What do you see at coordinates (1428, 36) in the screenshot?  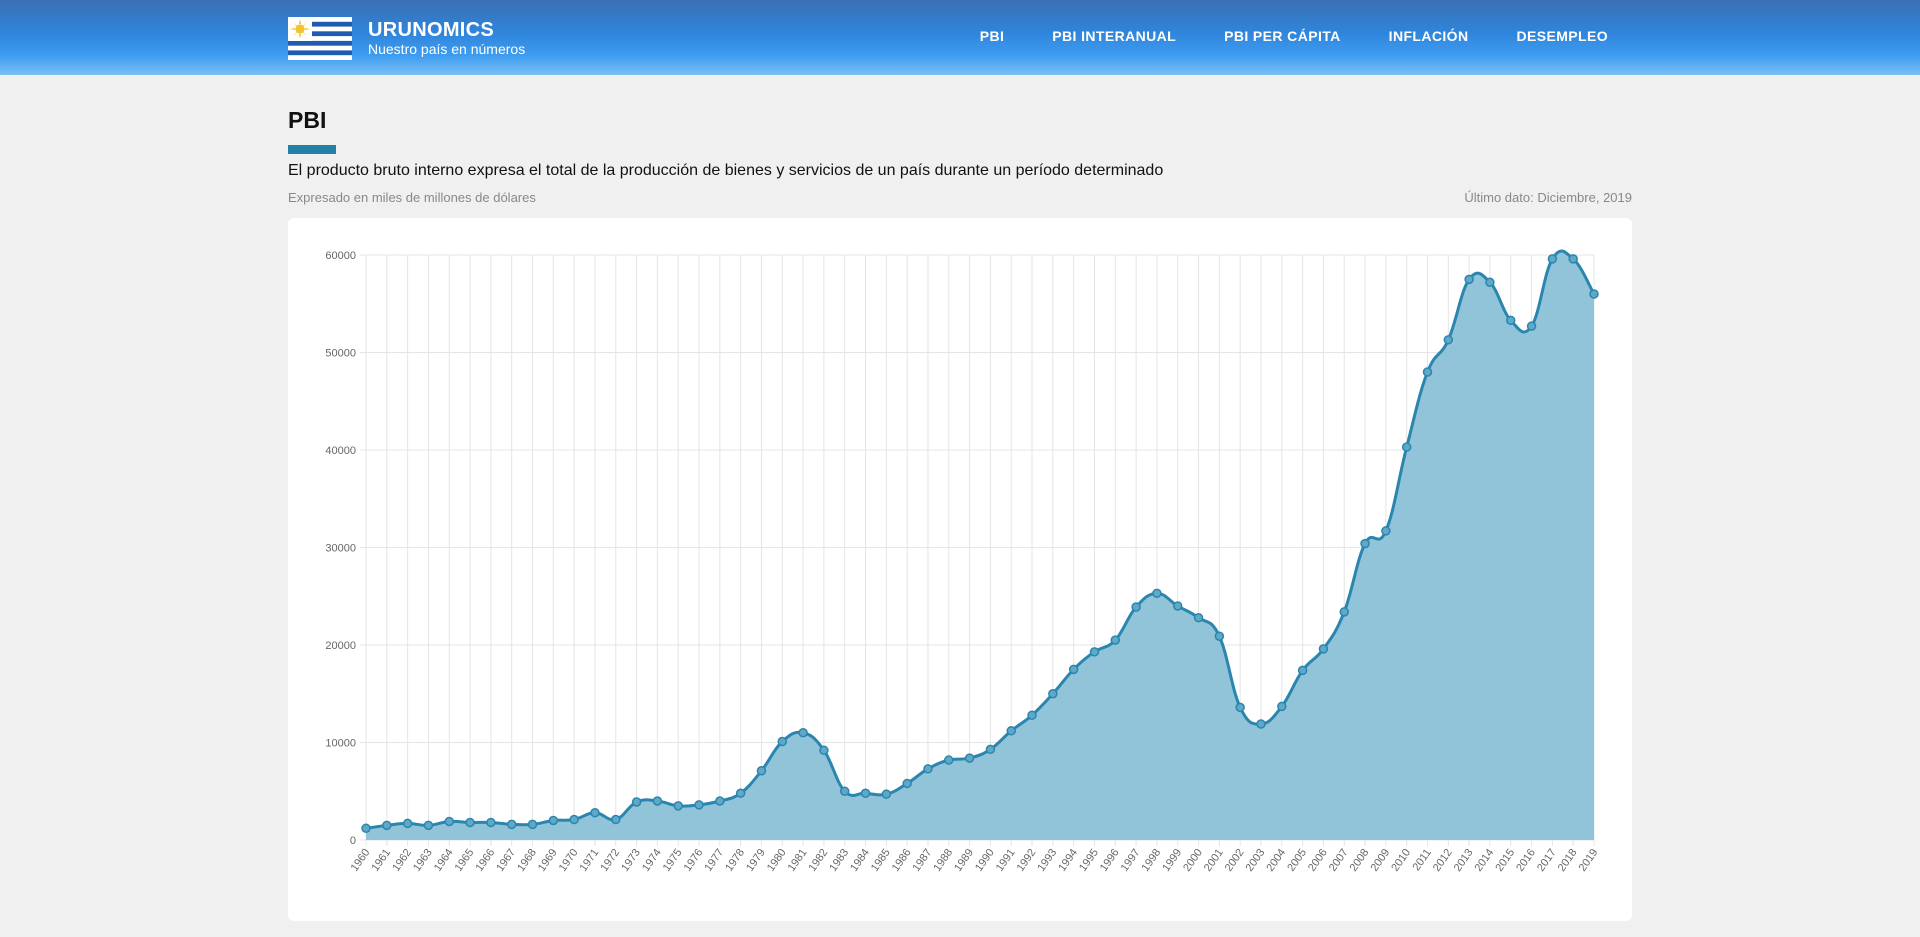 I see `nav-item-inflacion: INFLACIÓN` at bounding box center [1428, 36].